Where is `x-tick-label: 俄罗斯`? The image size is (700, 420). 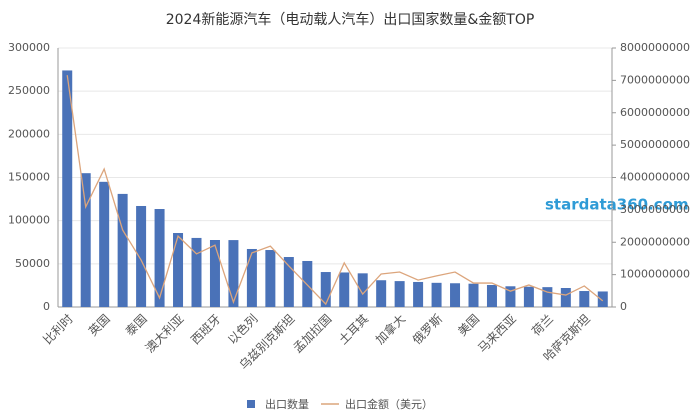 x-tick-label: 俄罗斯 is located at coordinates (427, 329).